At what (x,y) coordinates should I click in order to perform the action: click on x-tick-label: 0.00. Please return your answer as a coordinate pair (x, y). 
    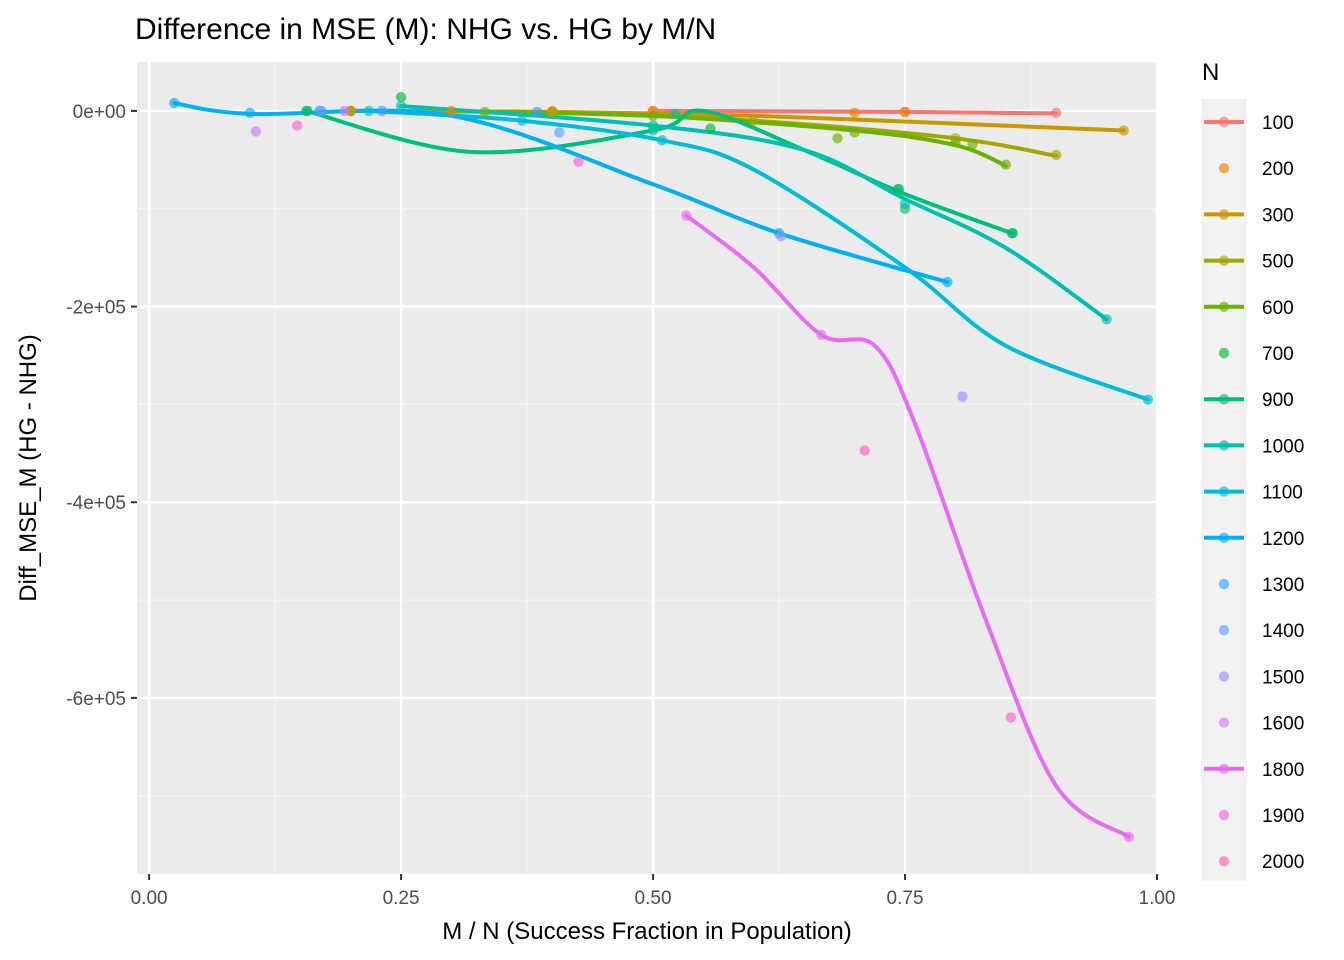
    Looking at the image, I should click on (149, 898).